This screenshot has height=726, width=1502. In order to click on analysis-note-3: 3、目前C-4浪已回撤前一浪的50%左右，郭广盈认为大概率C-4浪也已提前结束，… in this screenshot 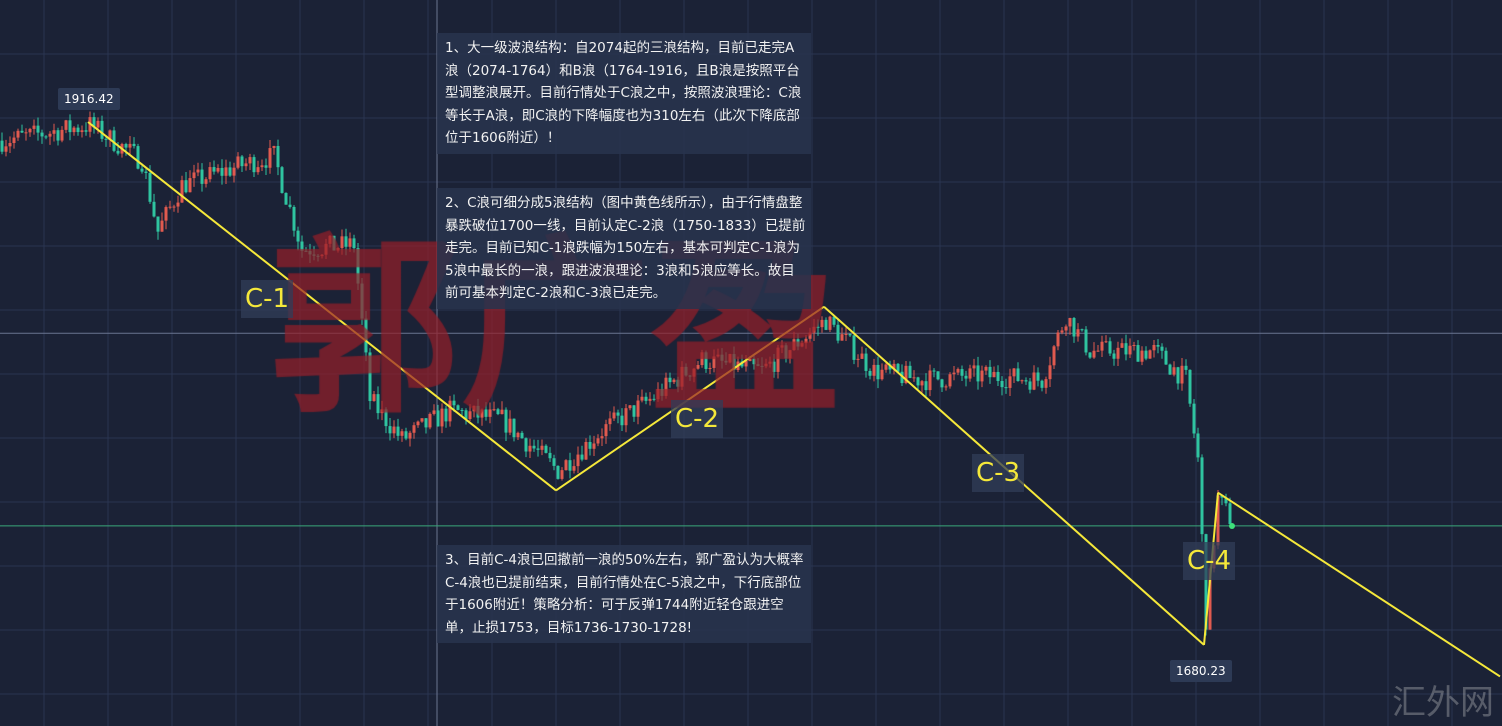, I will do `click(624, 594)`.